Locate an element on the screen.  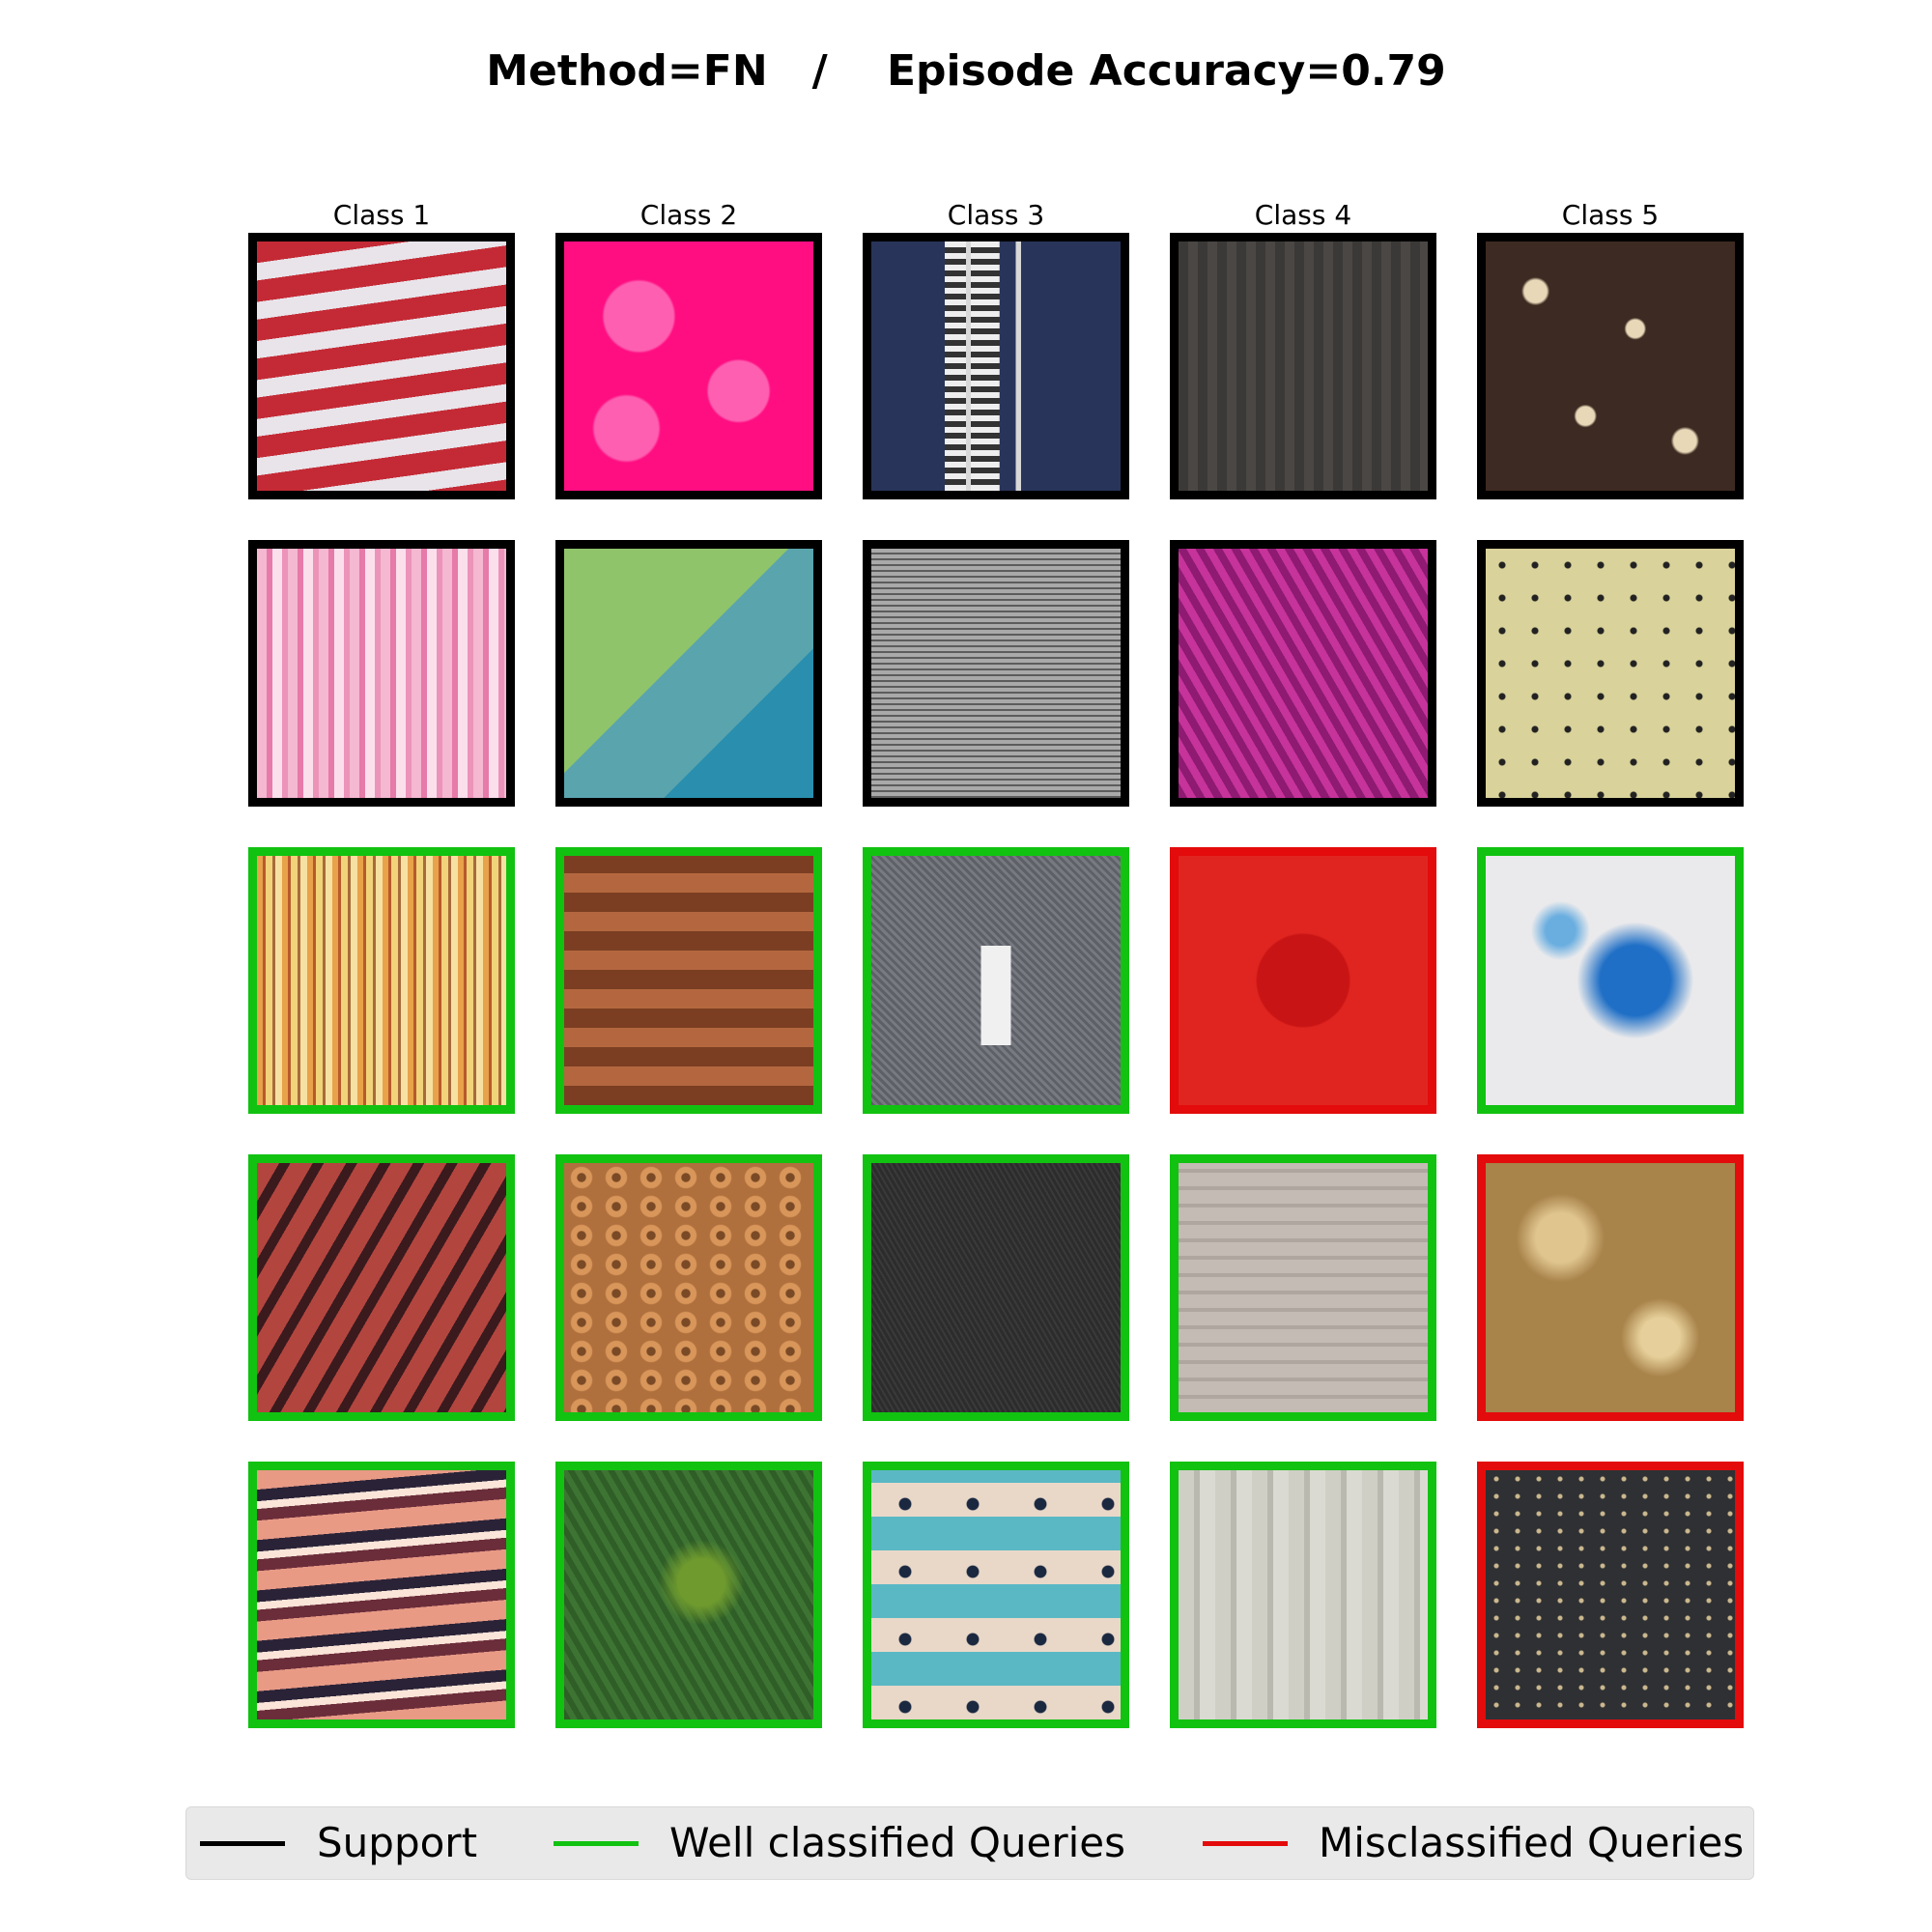
well-classified-query-image-r4-c2 is located at coordinates (688, 1287).